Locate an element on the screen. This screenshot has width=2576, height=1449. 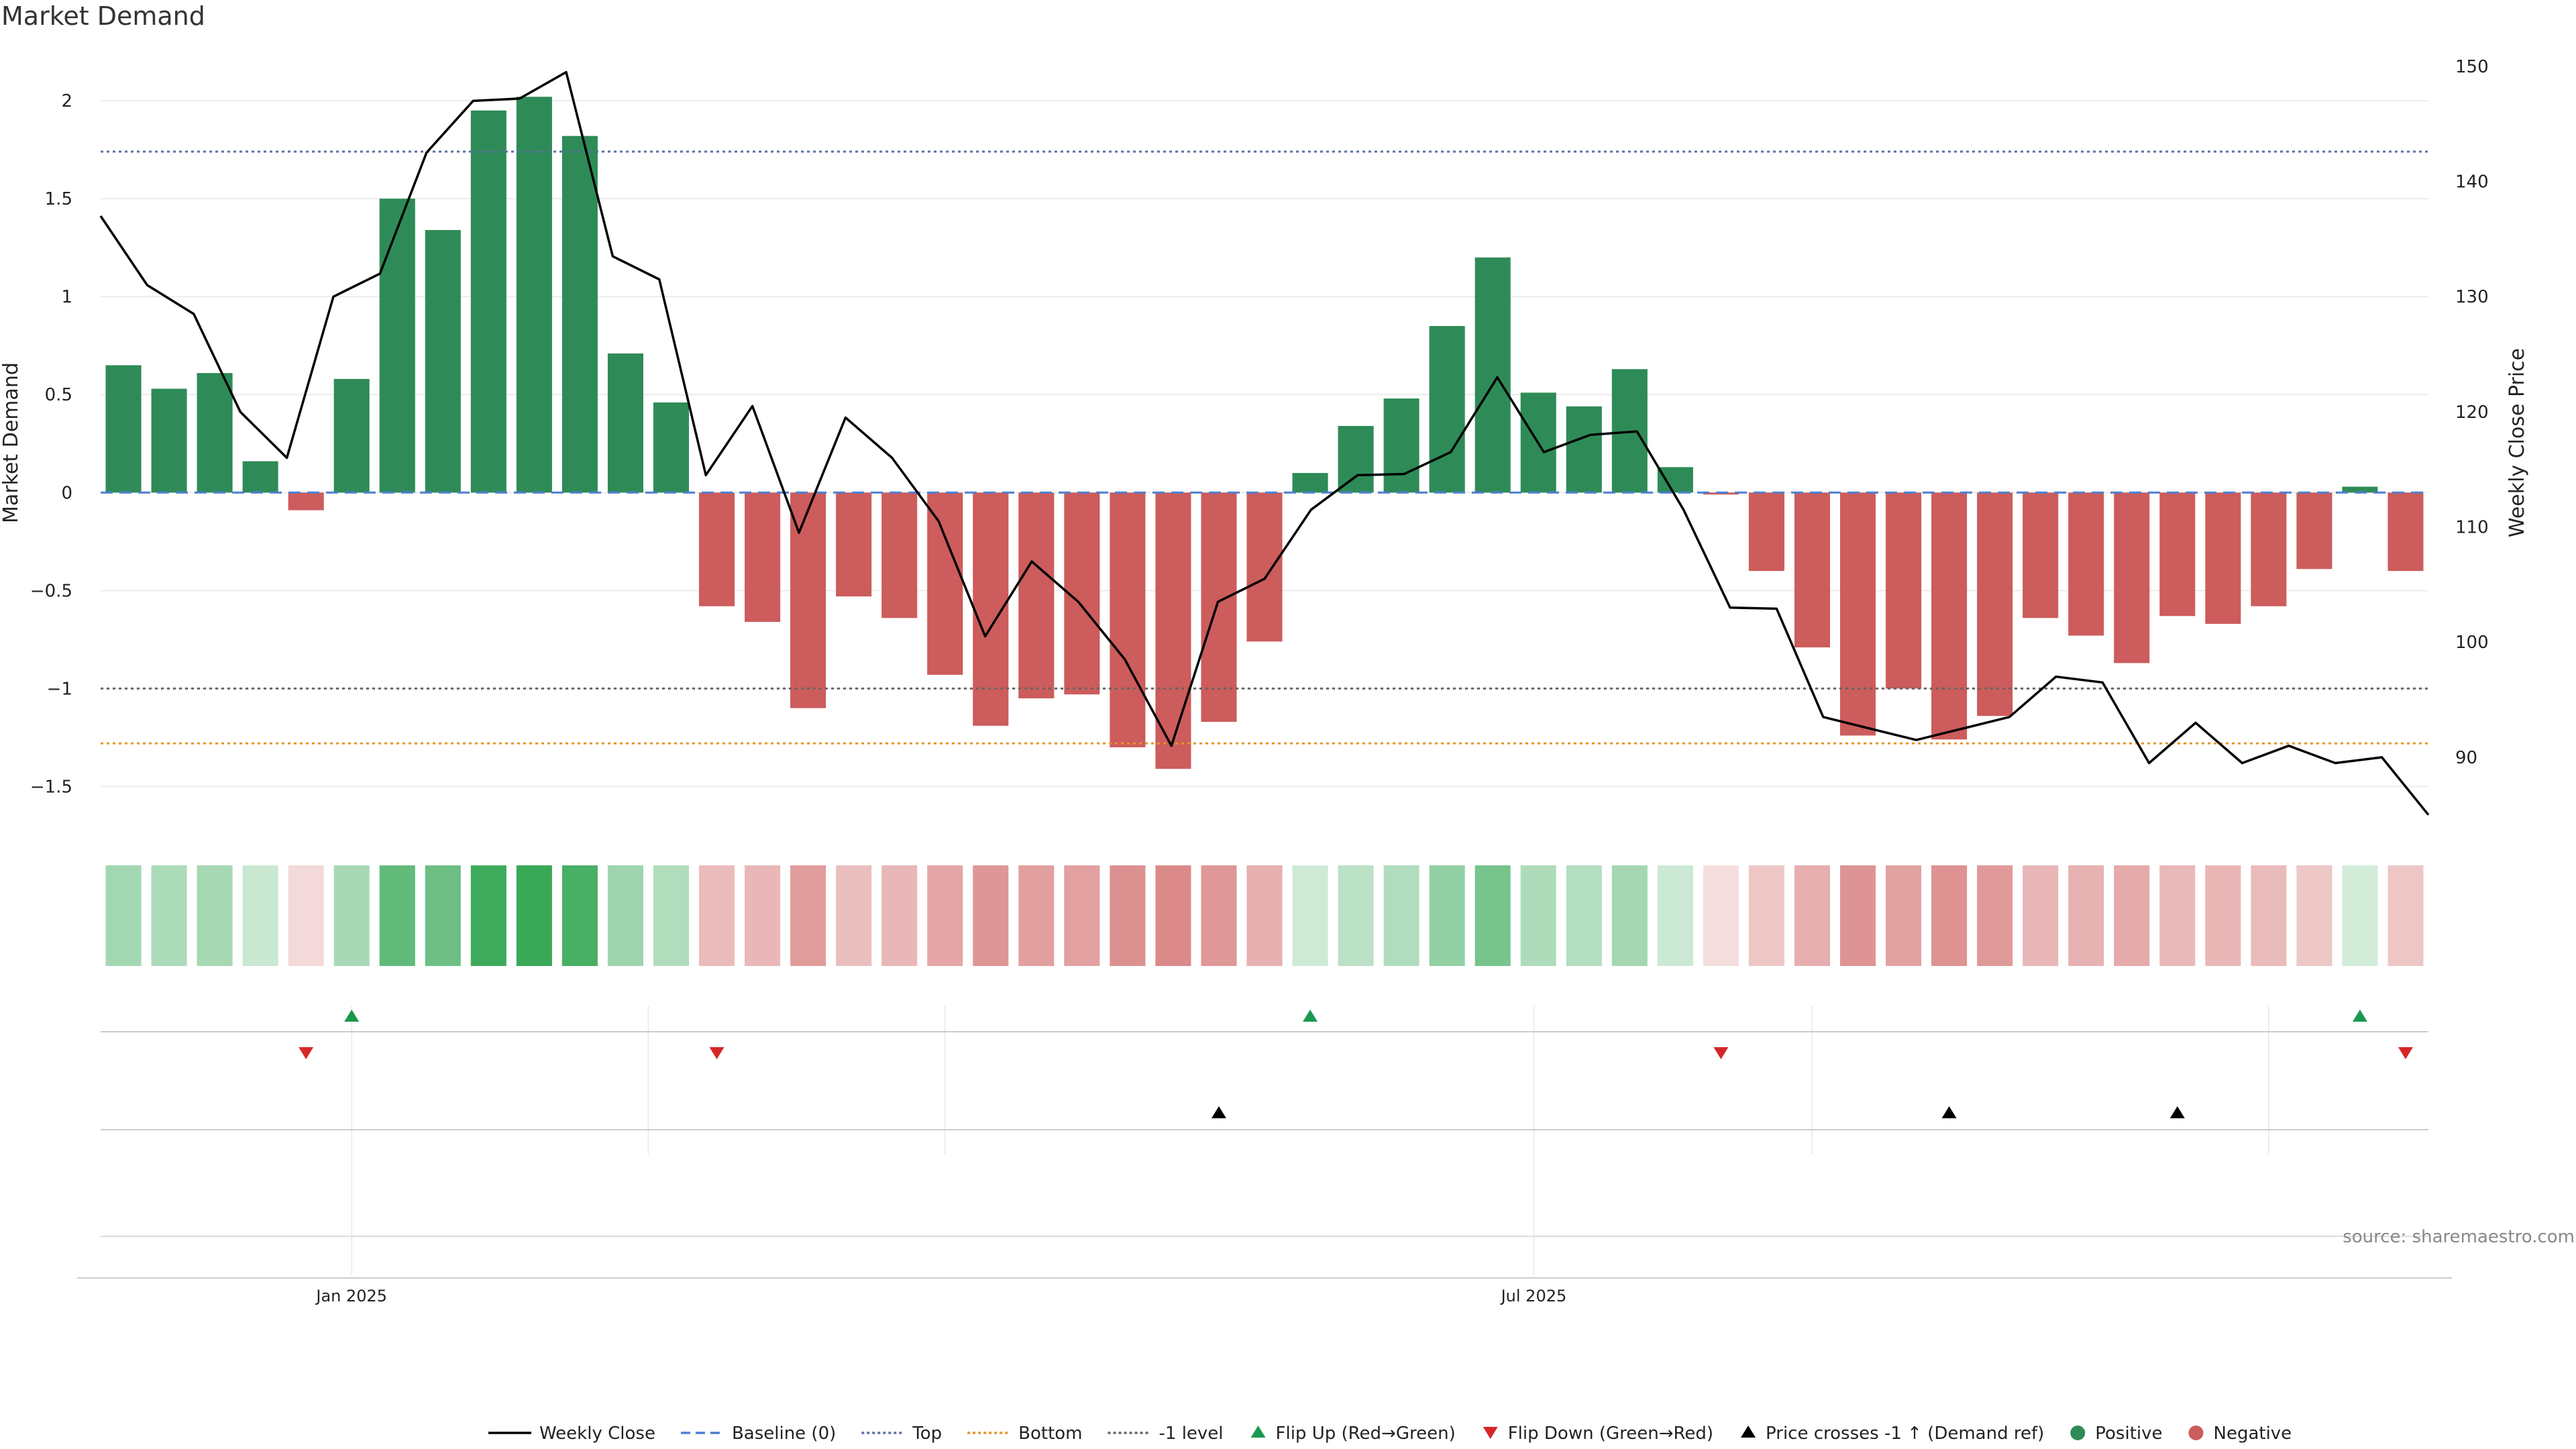
legend-label: Top is located at coordinates (927, 1434).